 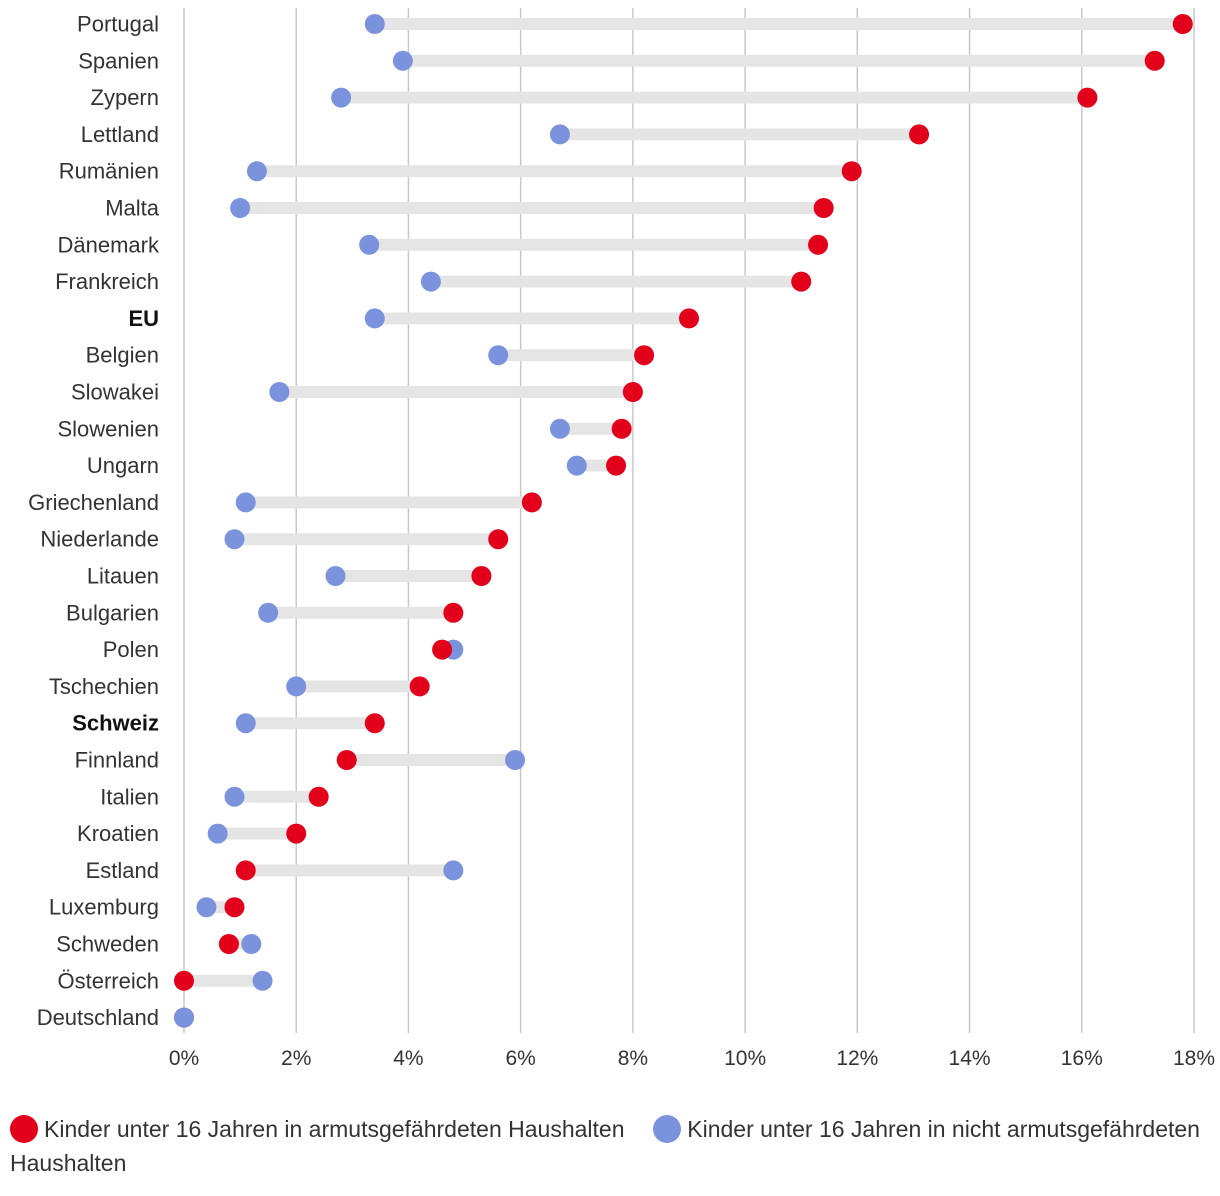 I want to click on x-tick-label: 18%, so click(x=1194, y=1058).